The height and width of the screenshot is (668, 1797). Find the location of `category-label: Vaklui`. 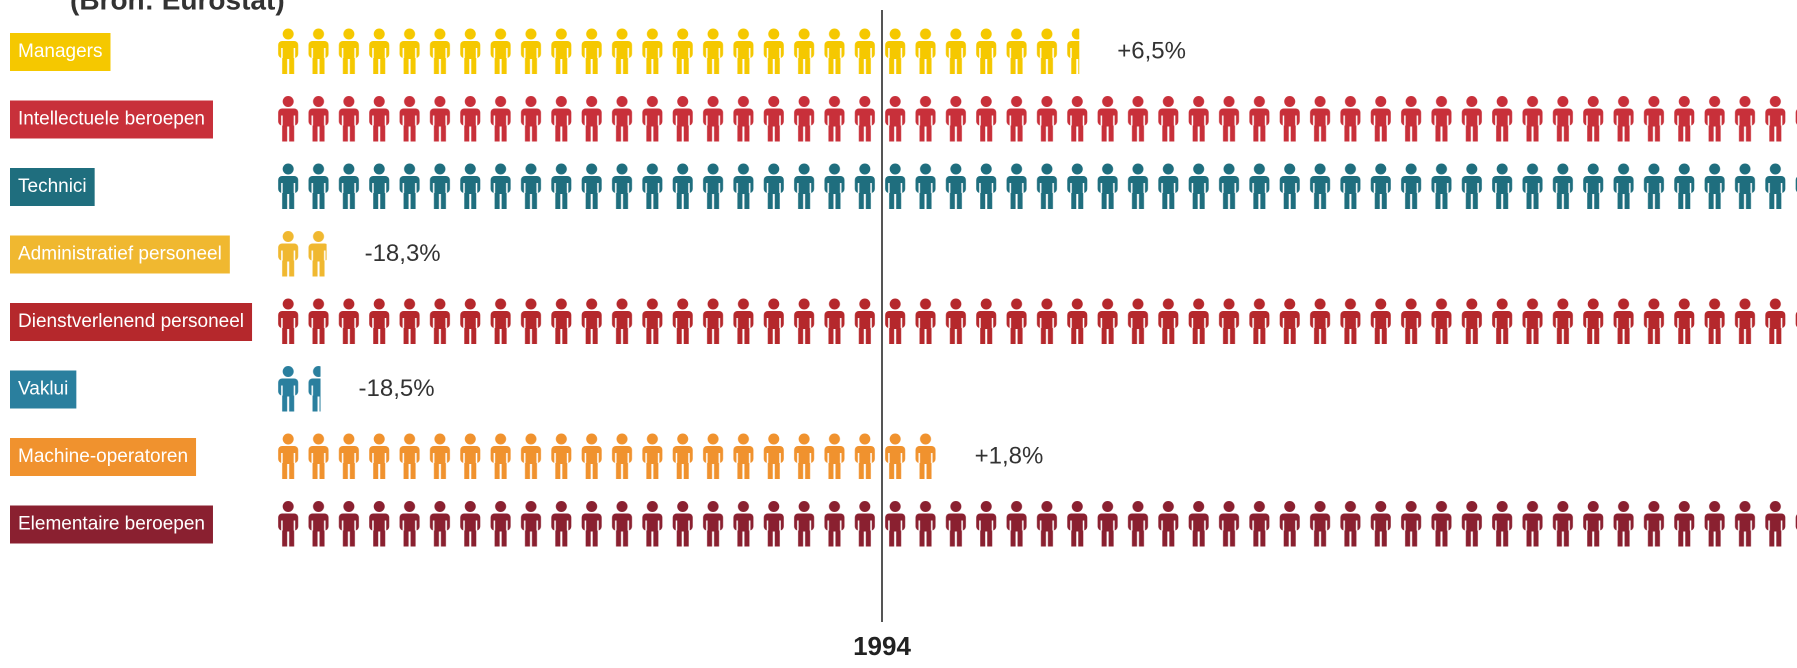

category-label: Vaklui is located at coordinates (43, 389).